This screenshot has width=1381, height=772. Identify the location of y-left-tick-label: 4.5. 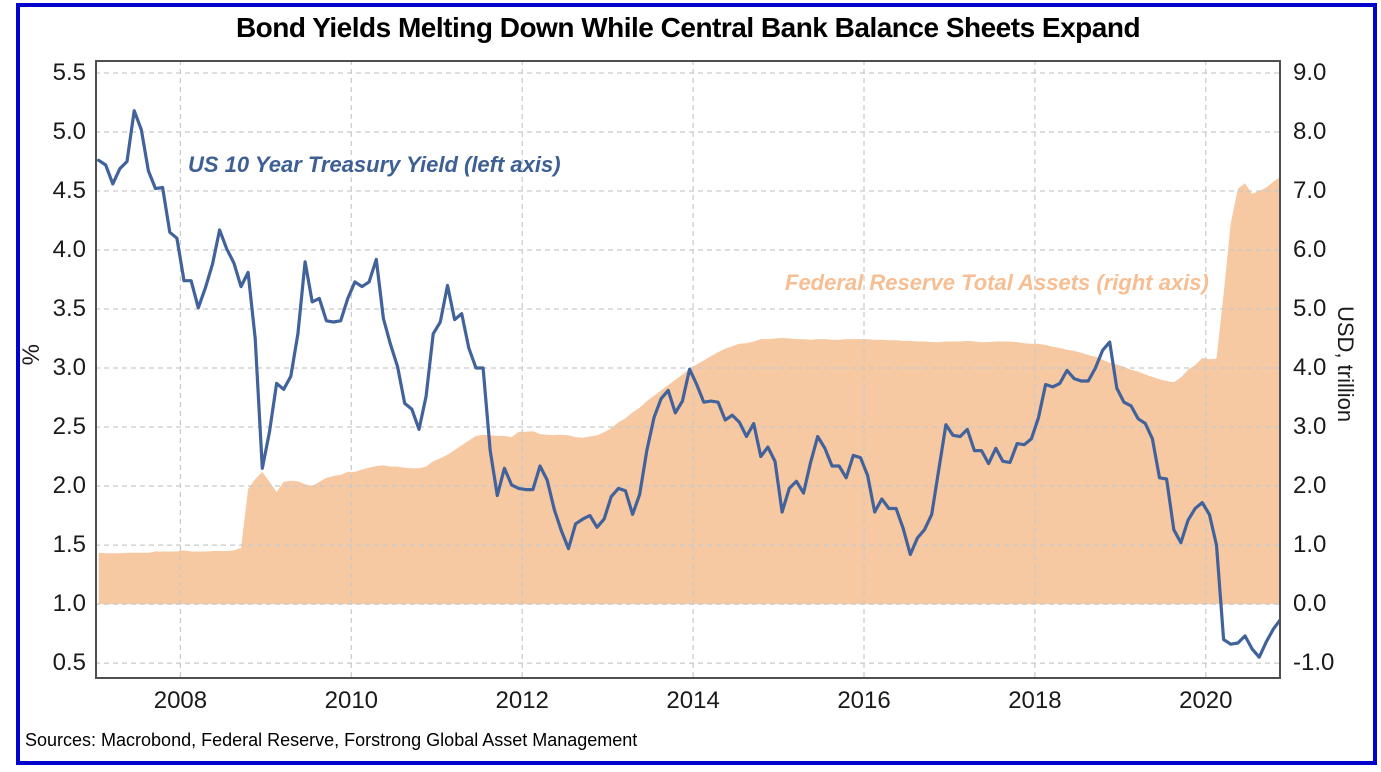
(69, 190).